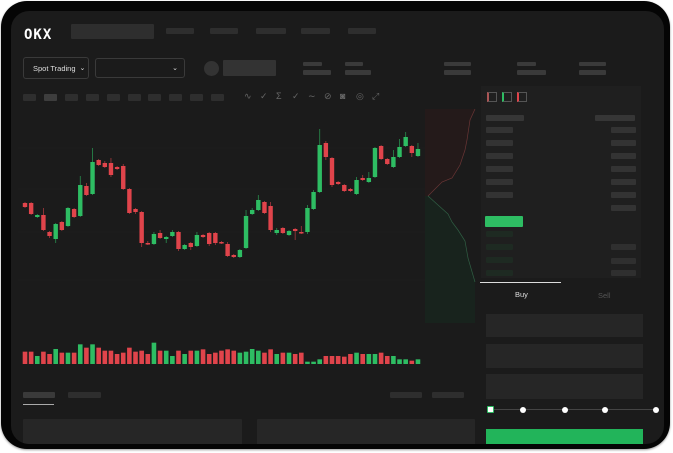  I want to click on target-icon: ◎, so click(360, 96).